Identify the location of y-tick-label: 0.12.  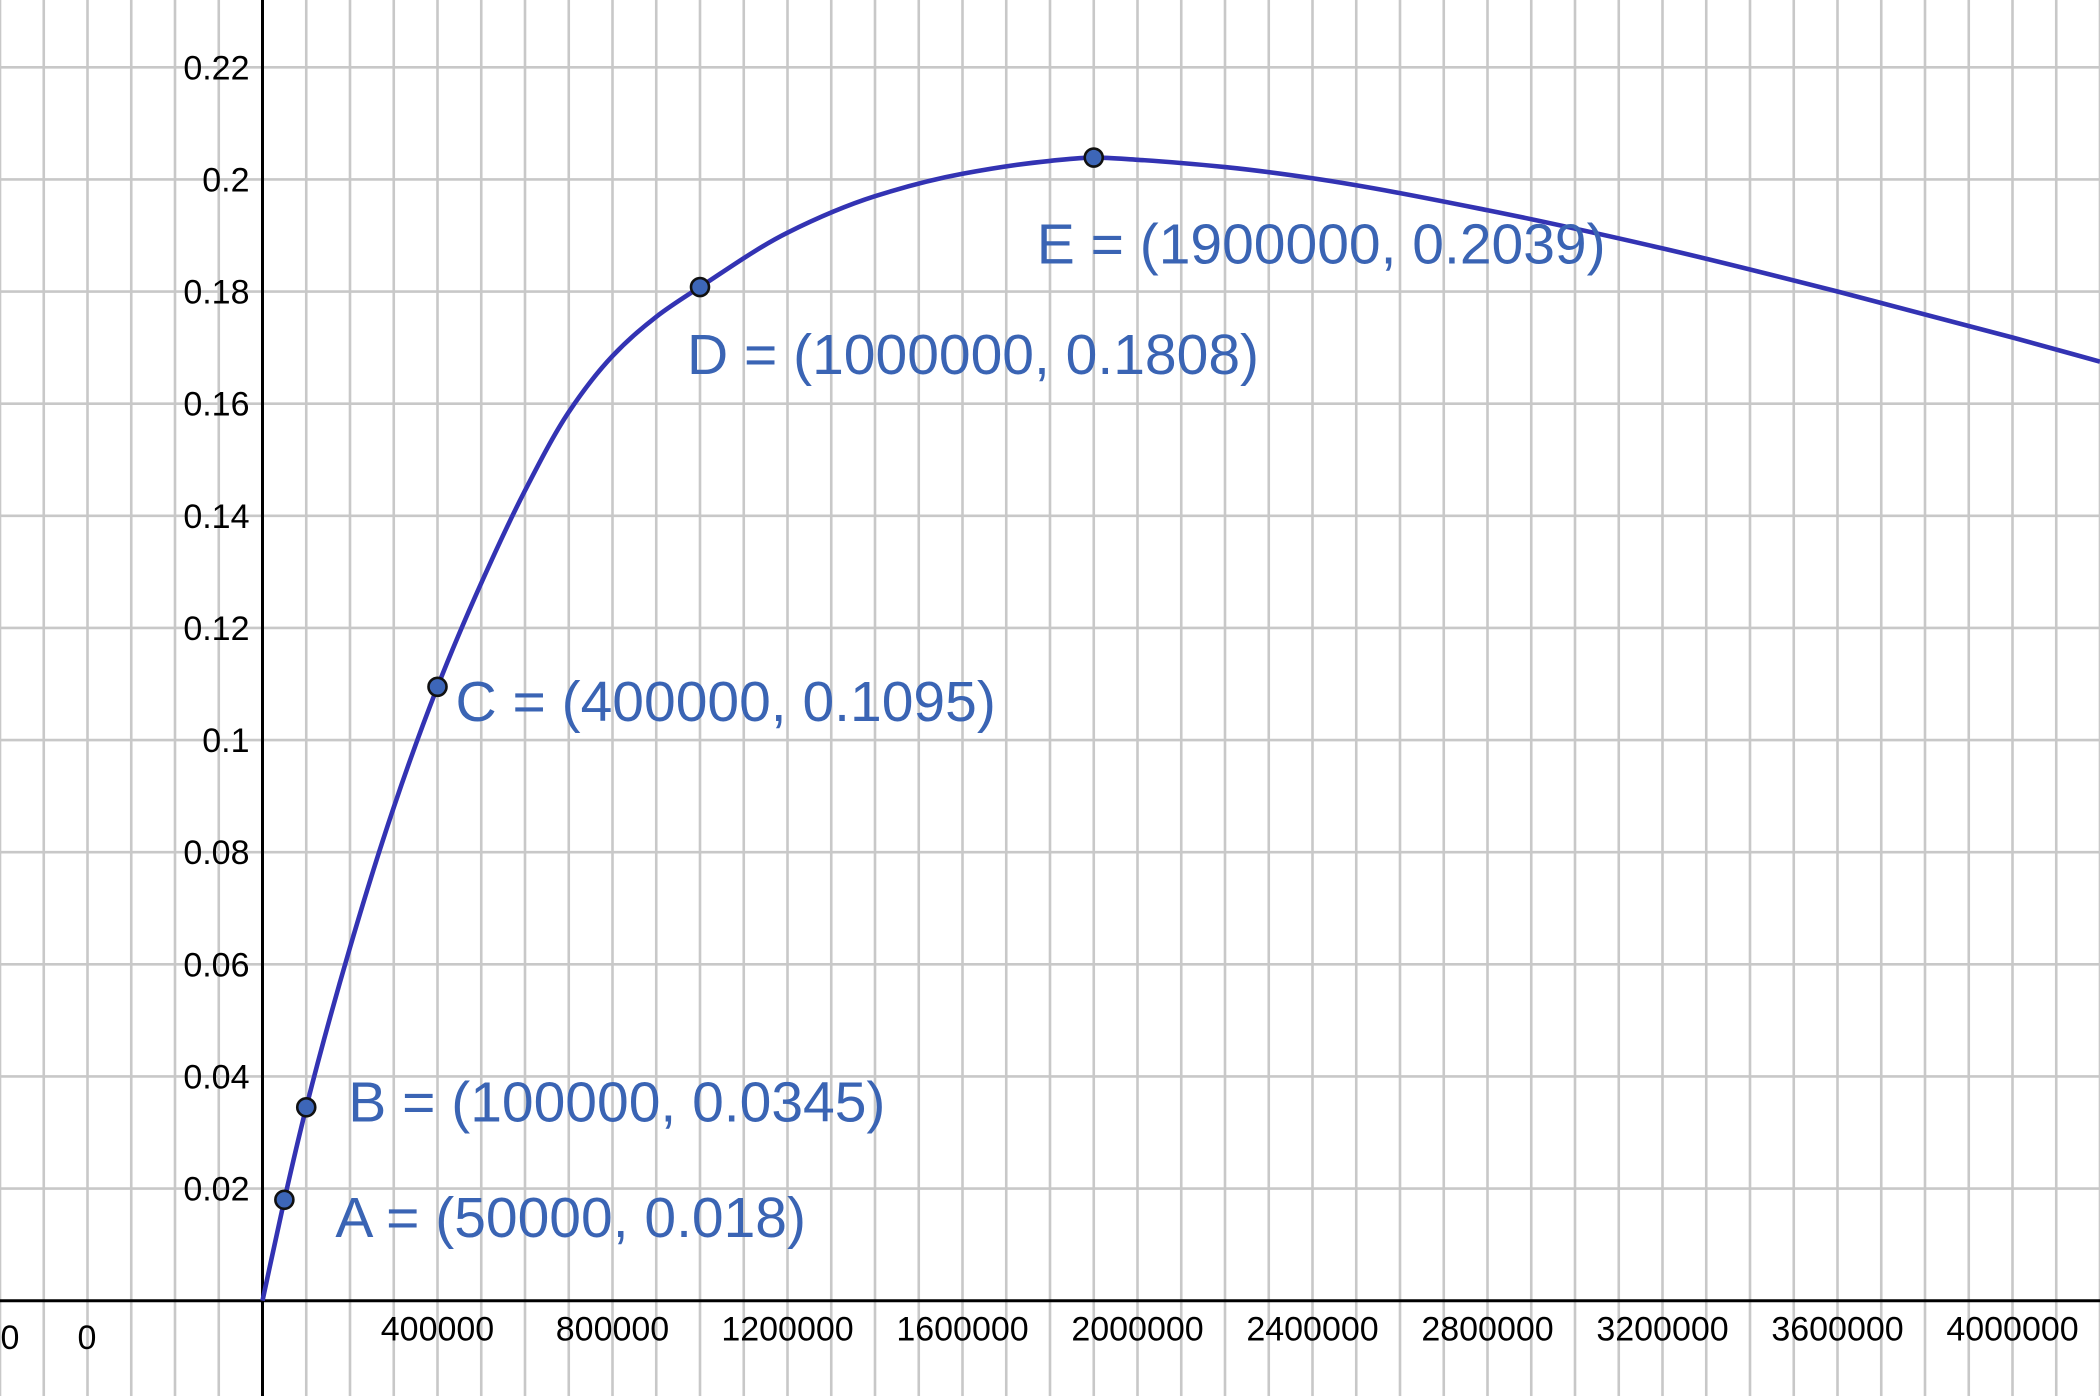
(216, 629).